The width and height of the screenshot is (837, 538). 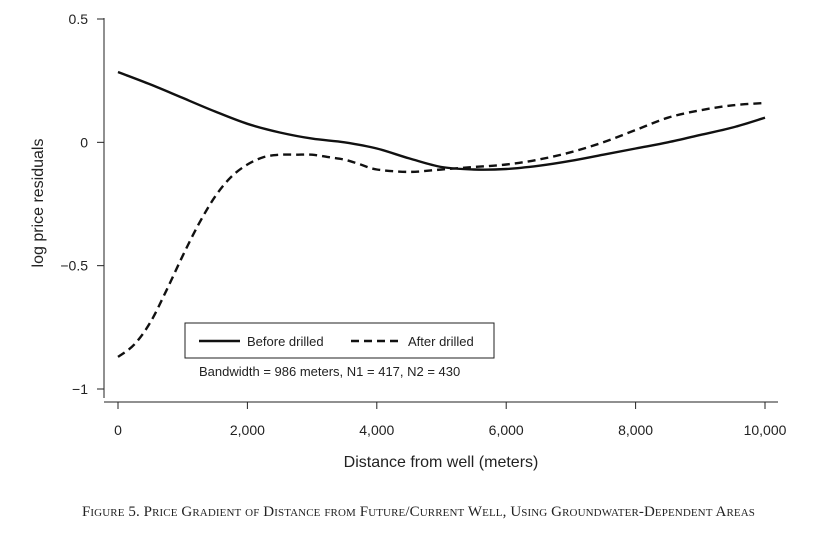 What do you see at coordinates (74, 266) in the screenshot?
I see `y-tick-label: −0.5` at bounding box center [74, 266].